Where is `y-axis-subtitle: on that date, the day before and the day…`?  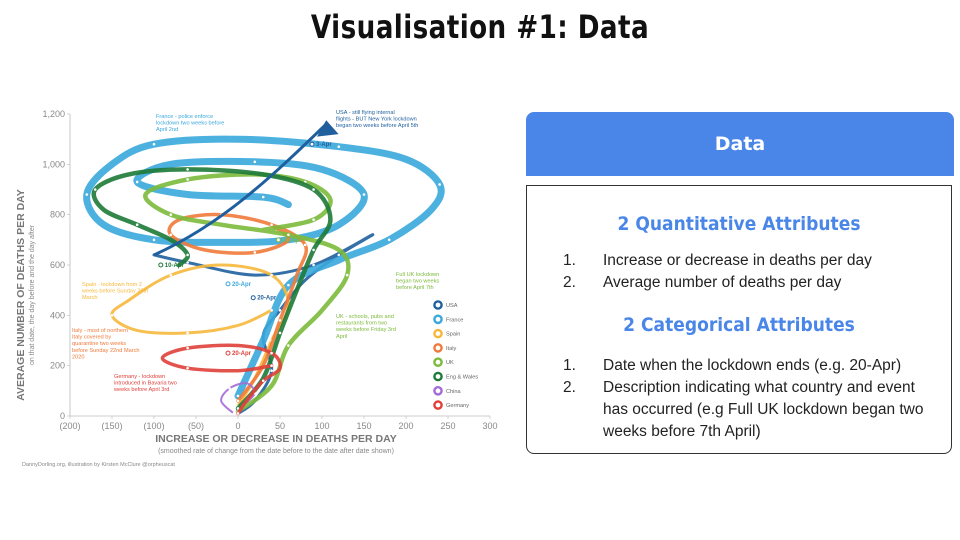
y-axis-subtitle: on that date, the day before and the day… is located at coordinates (32, 294).